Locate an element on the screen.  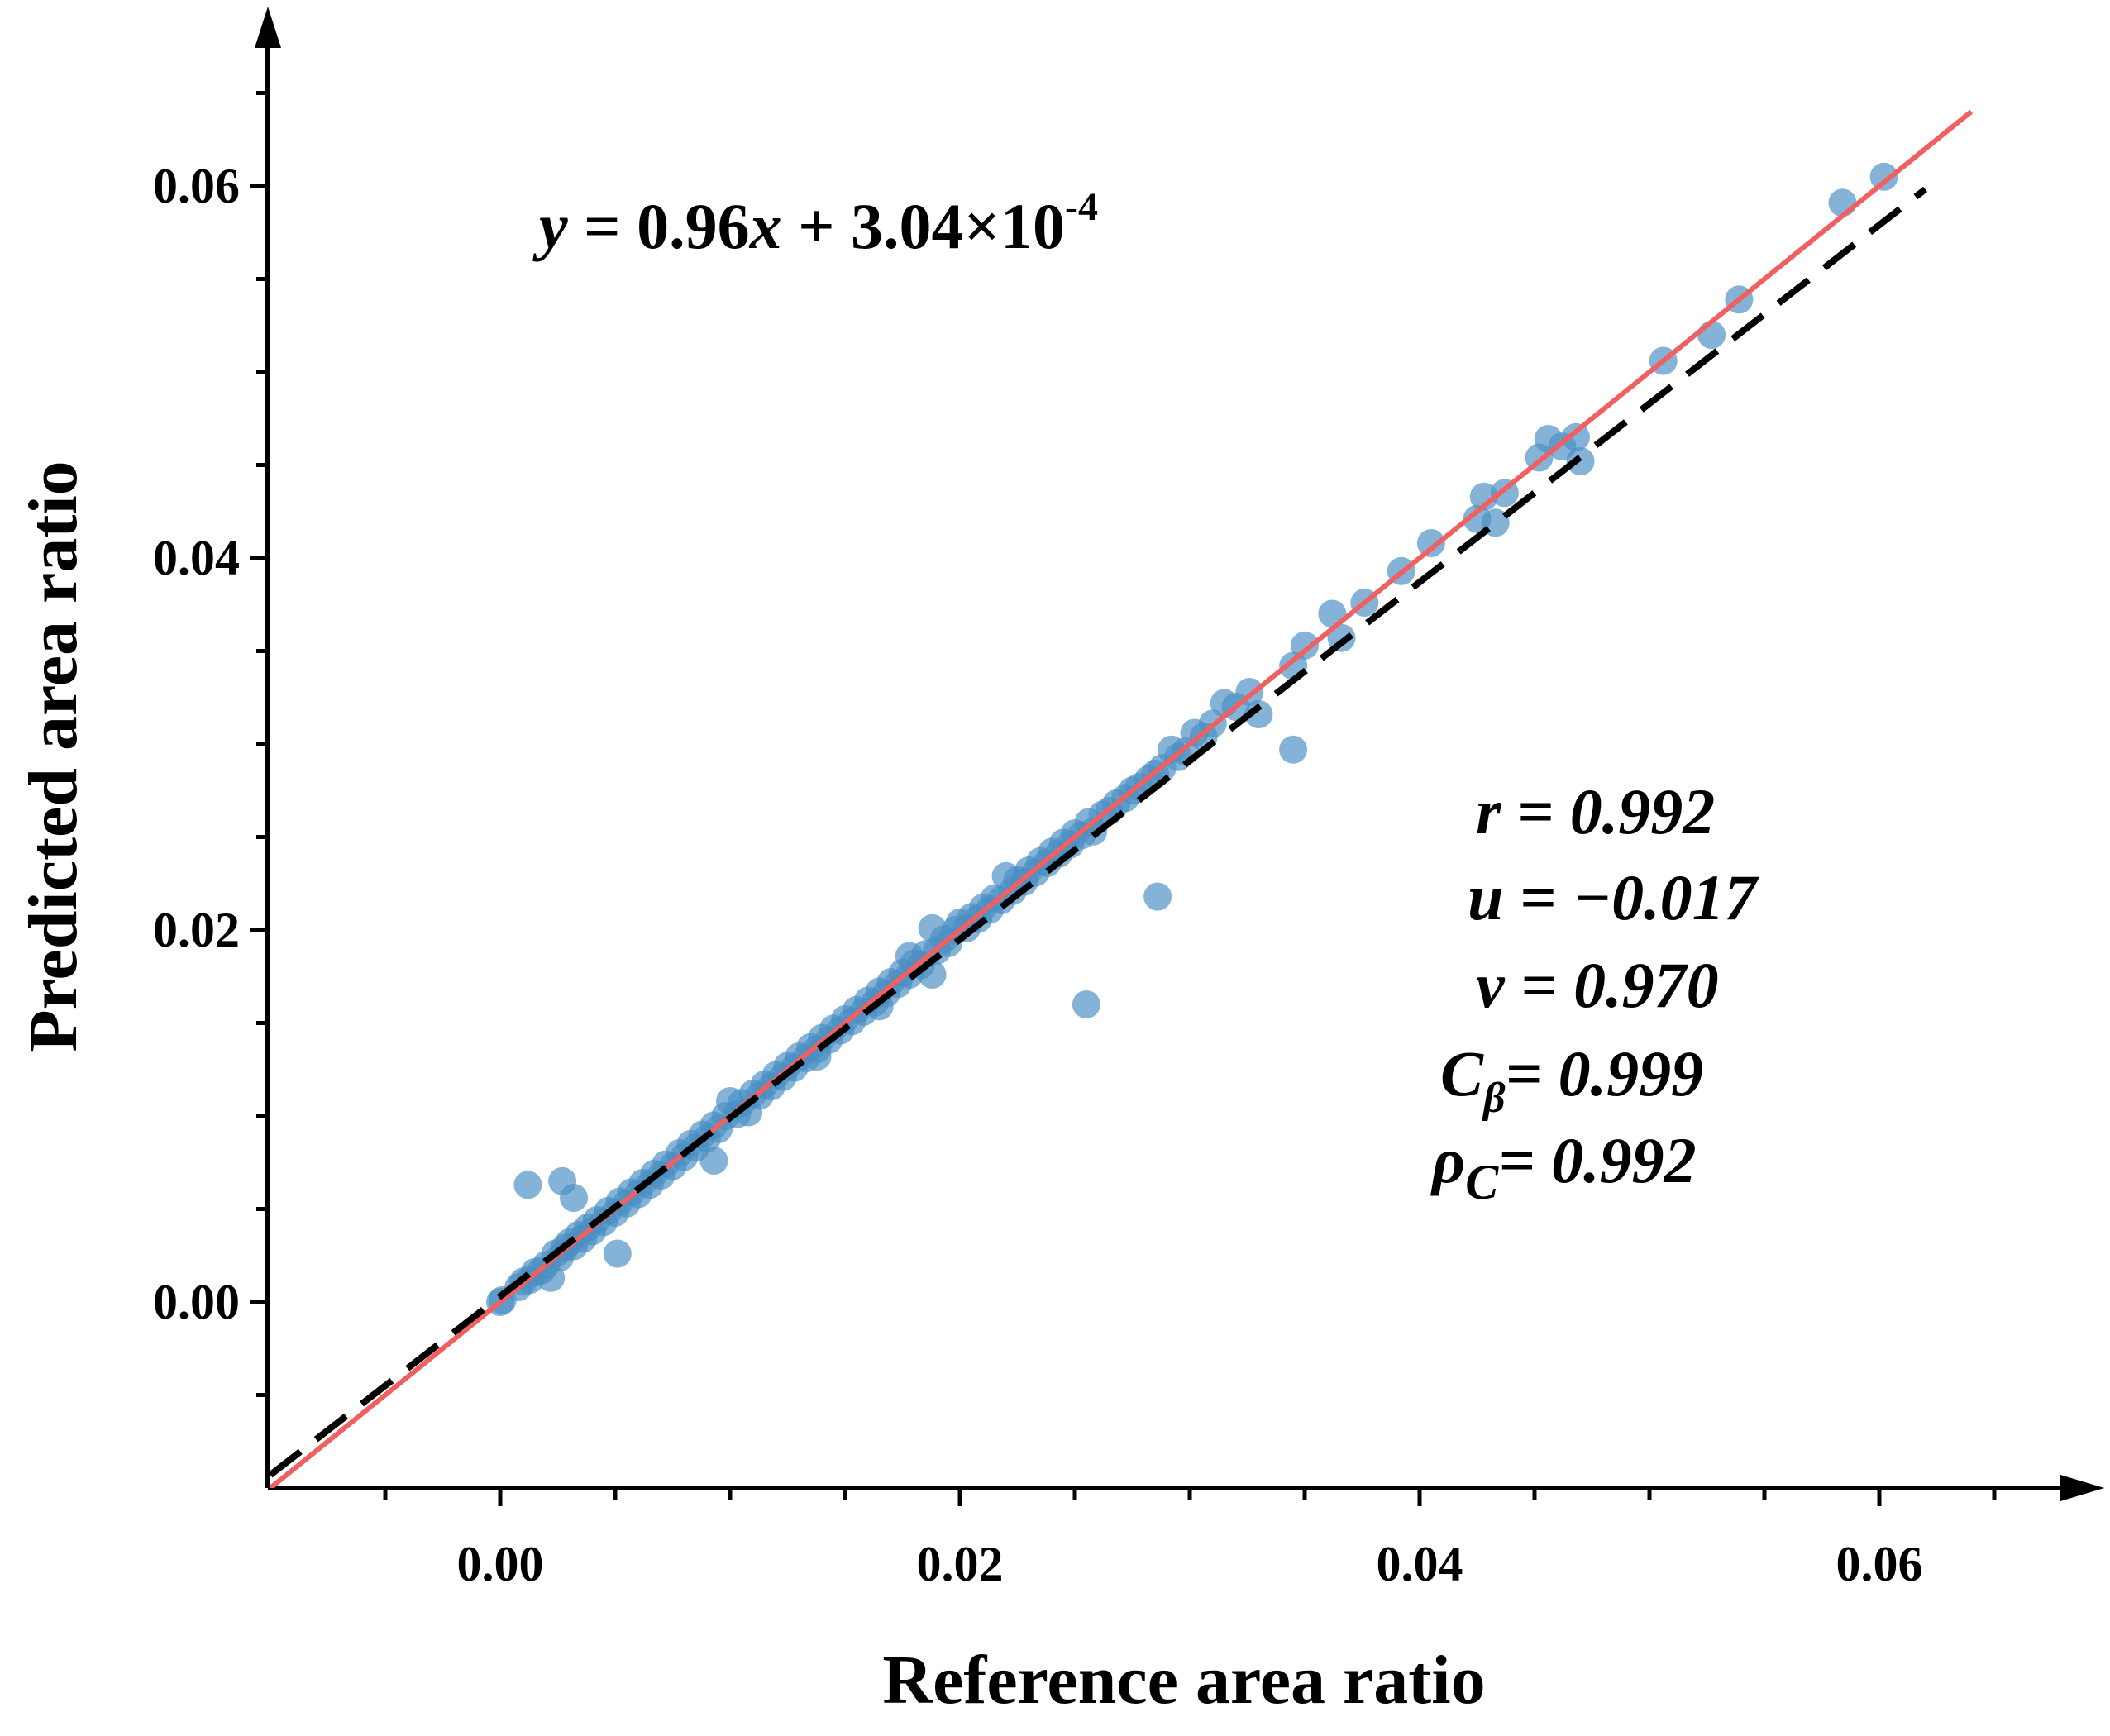
y-tick-label: 0.00 is located at coordinates (196, 1302).